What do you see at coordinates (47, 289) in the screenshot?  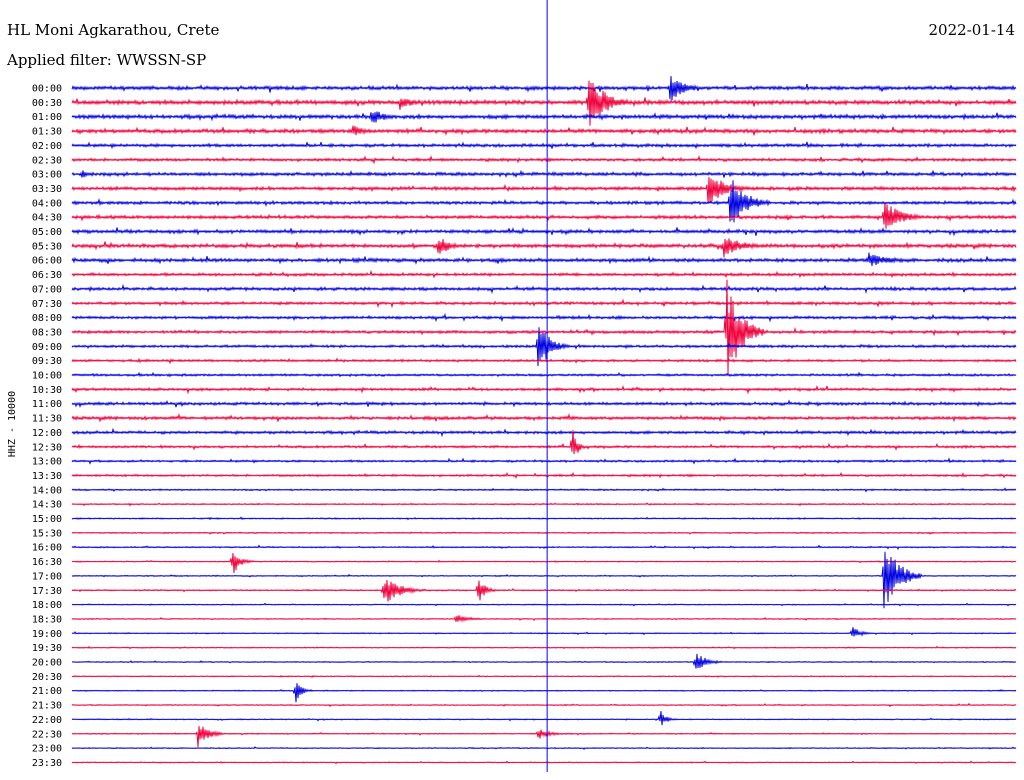 I see `time-tick-label: 07:00` at bounding box center [47, 289].